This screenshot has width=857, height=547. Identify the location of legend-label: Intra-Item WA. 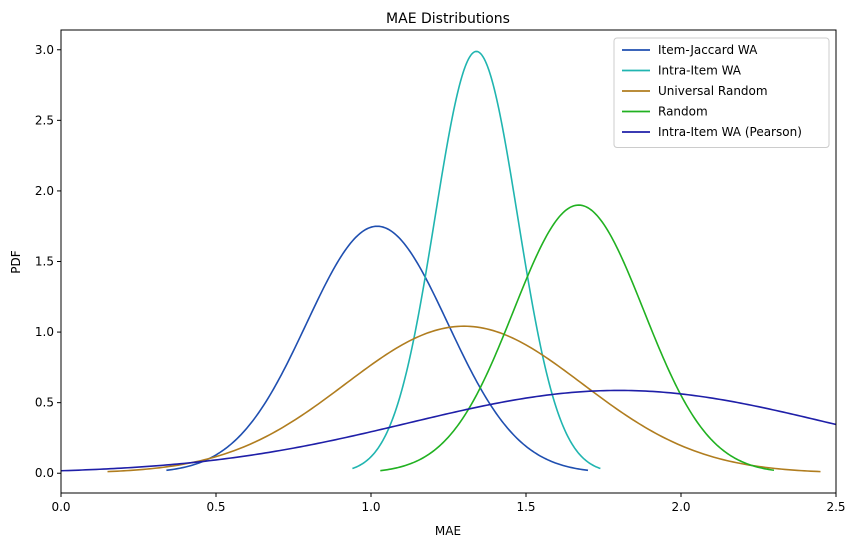
(700, 71).